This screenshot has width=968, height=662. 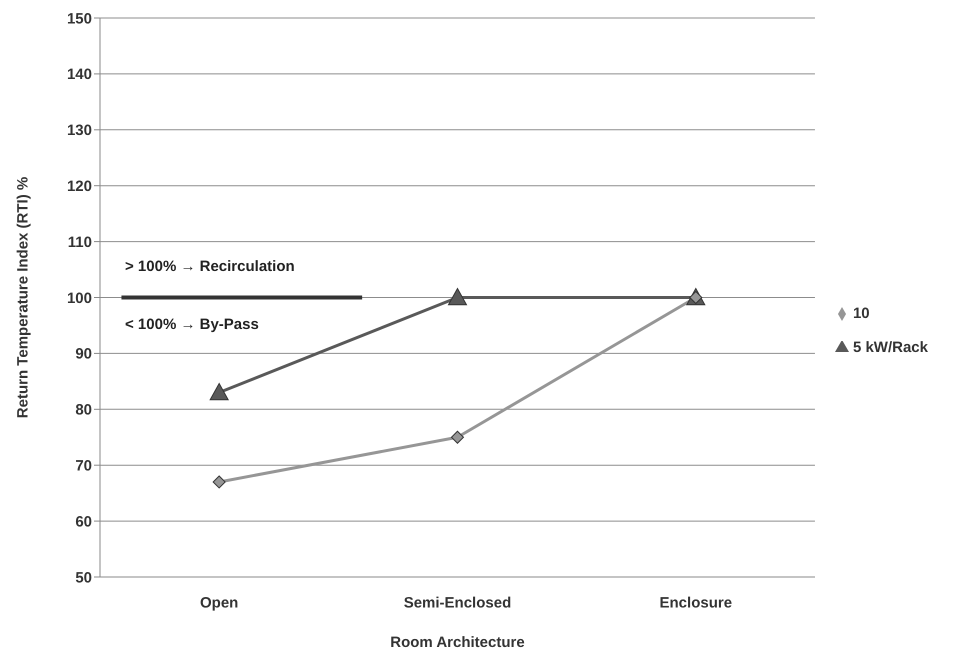 I want to click on y-axis-title: Return Temperature Index (RTI) %, so click(x=23, y=297).